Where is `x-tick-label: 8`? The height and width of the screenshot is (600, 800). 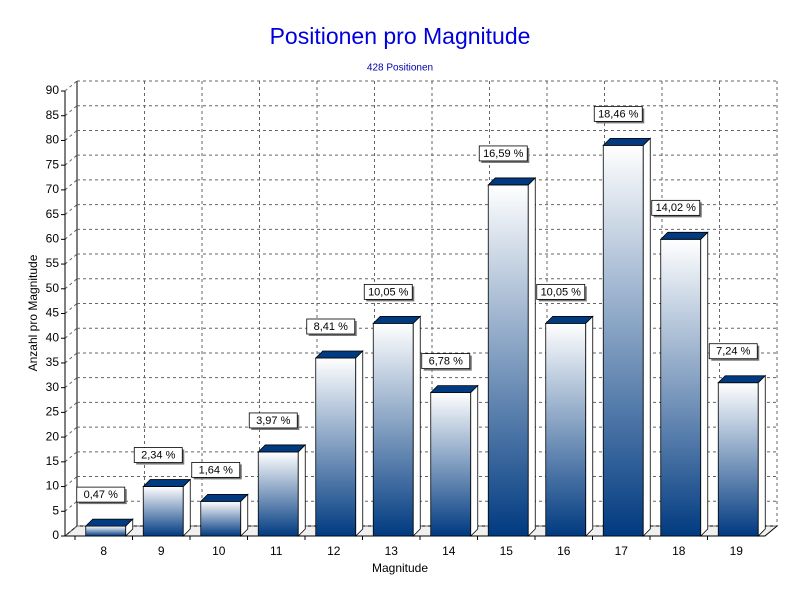
x-tick-label: 8 is located at coordinates (103, 551).